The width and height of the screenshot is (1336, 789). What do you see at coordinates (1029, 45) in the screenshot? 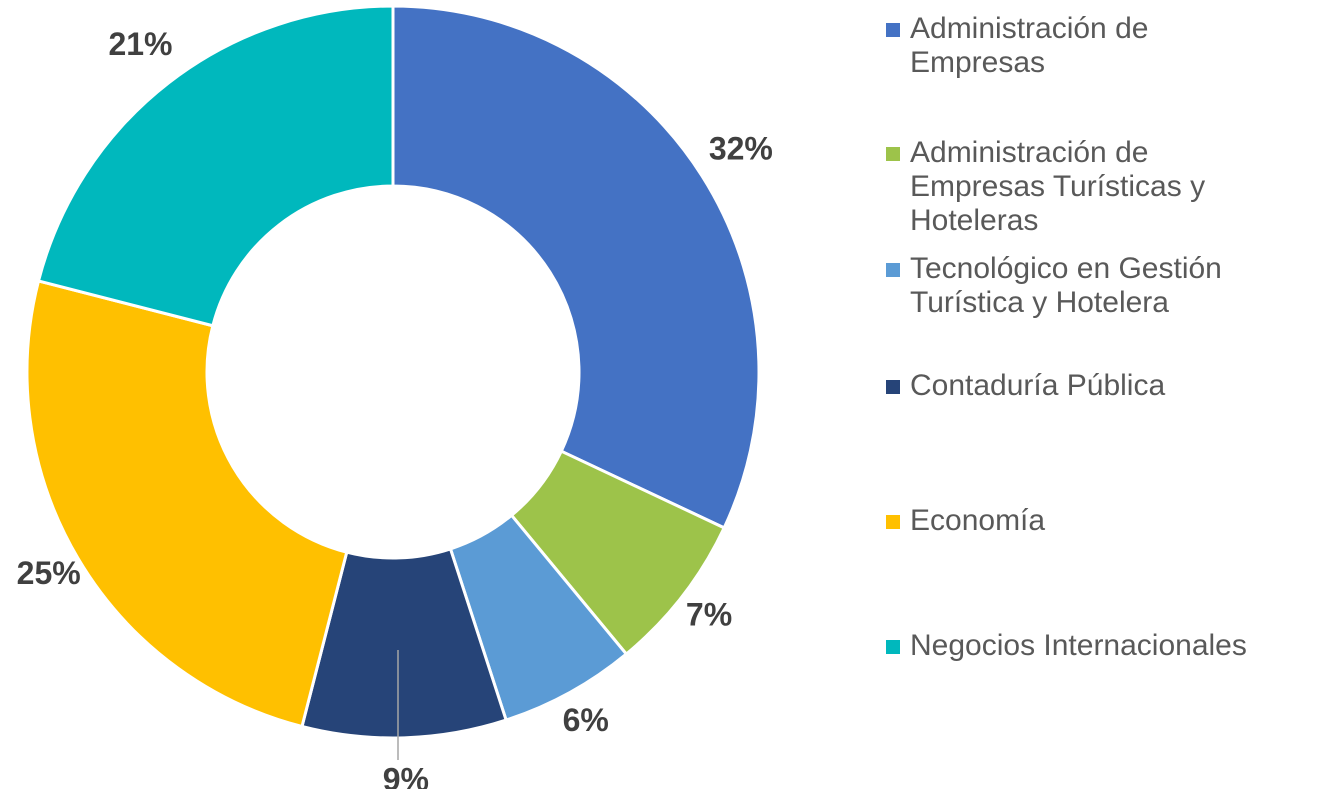
I see `legend-label: Administración de Empresas` at bounding box center [1029, 45].